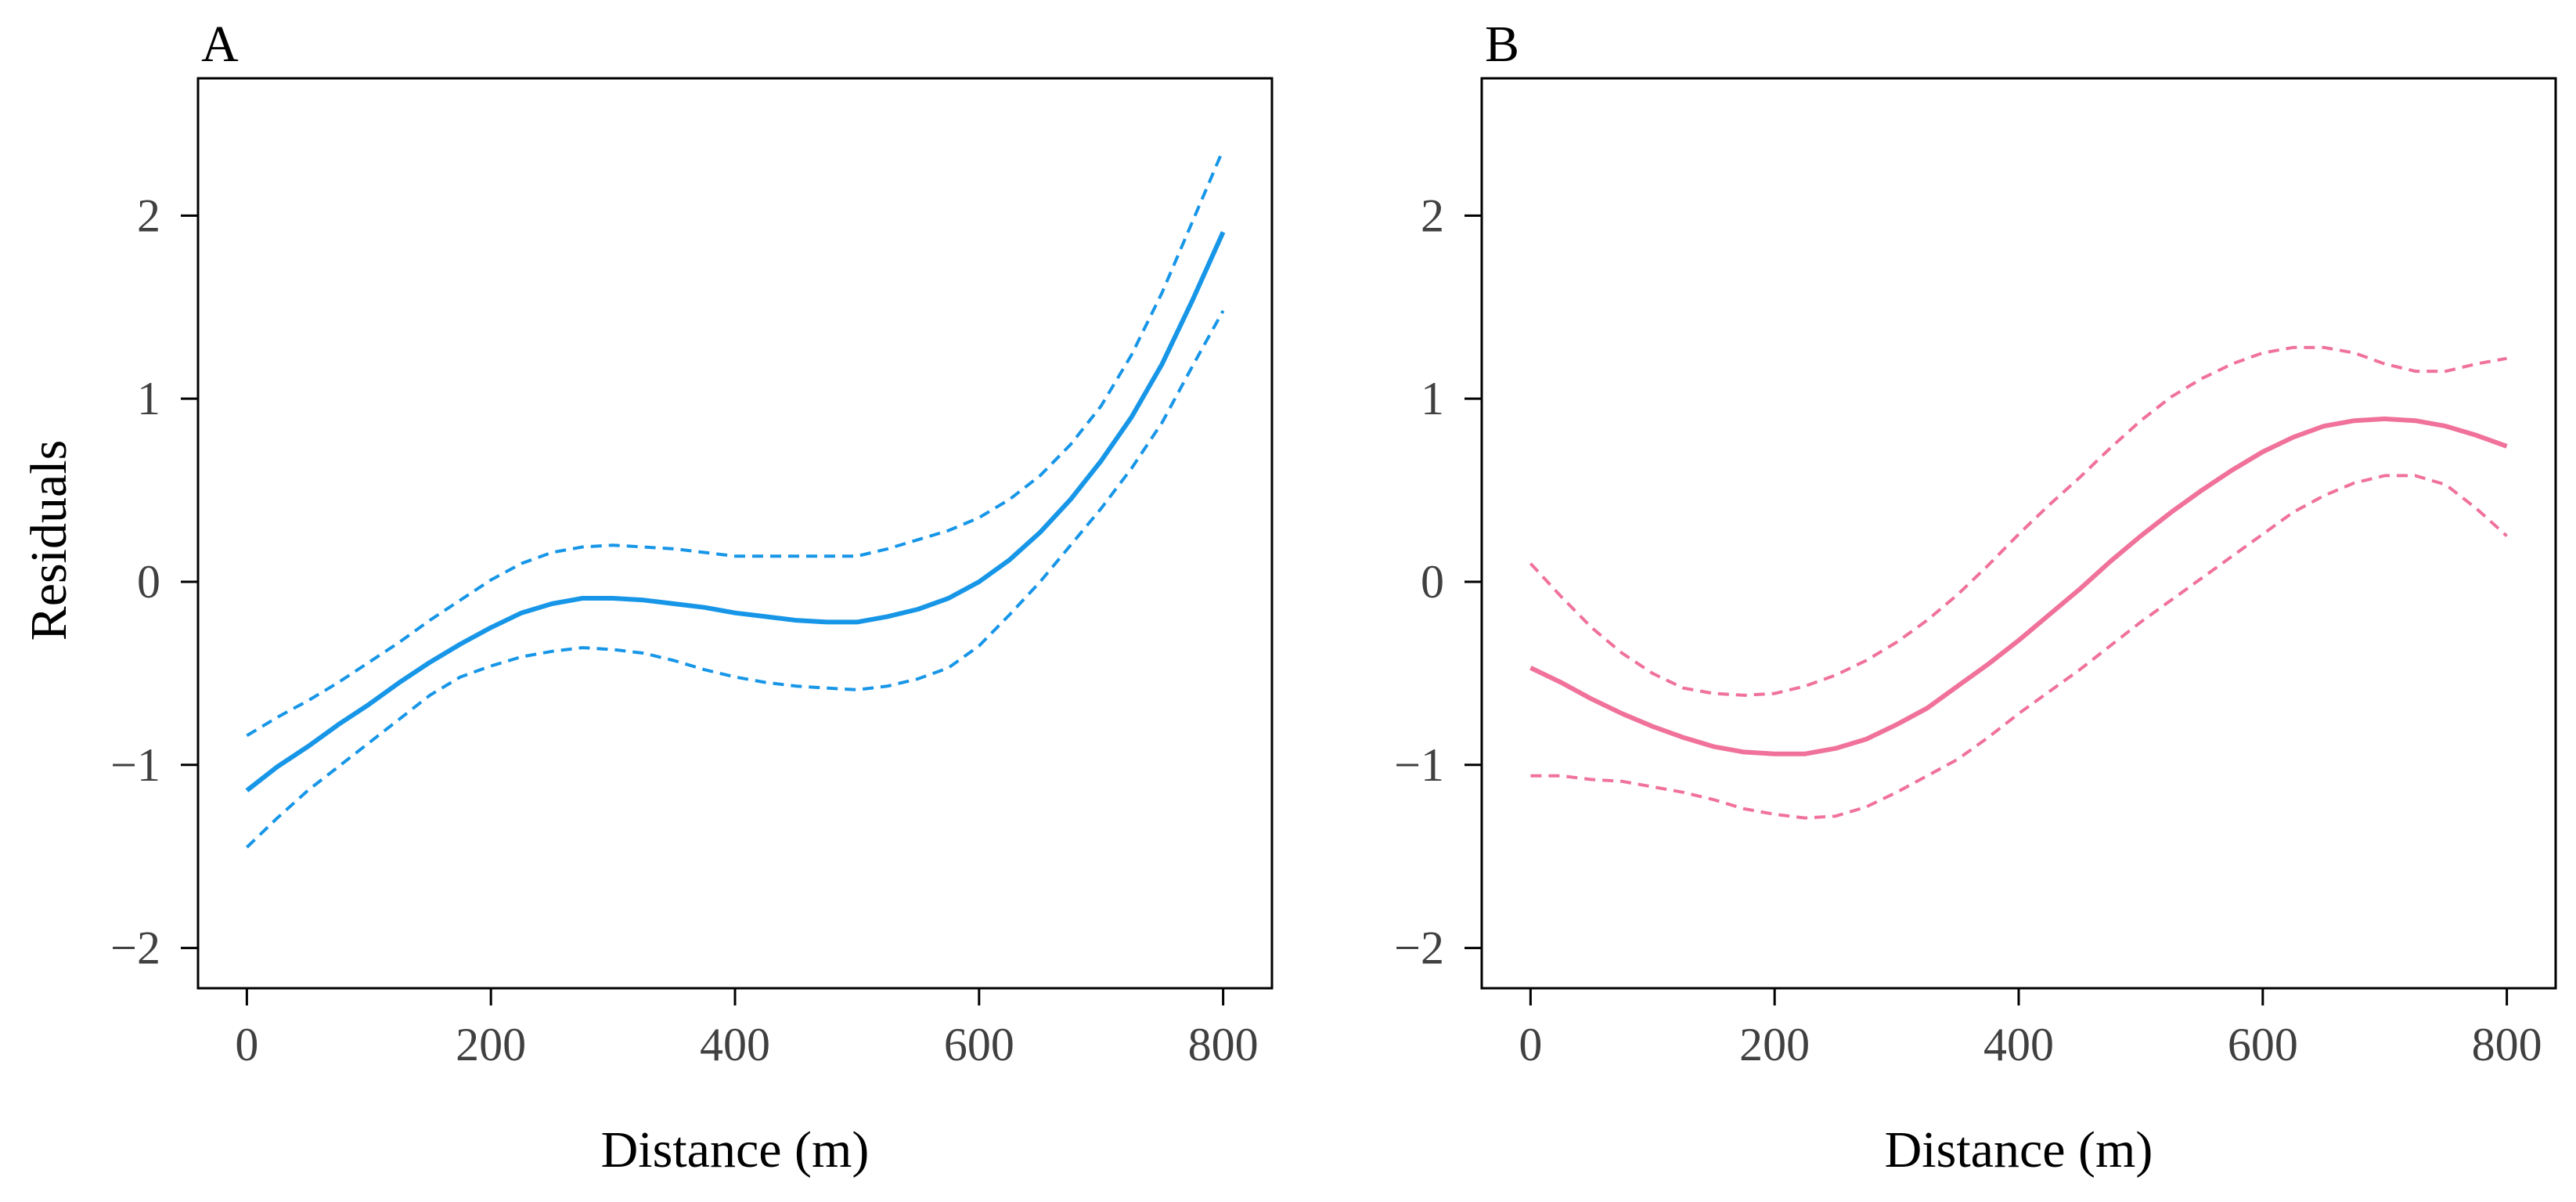 Image resolution: width=2576 pixels, height=1202 pixels. I want to click on panel-b-series-upper, so click(2018, 521).